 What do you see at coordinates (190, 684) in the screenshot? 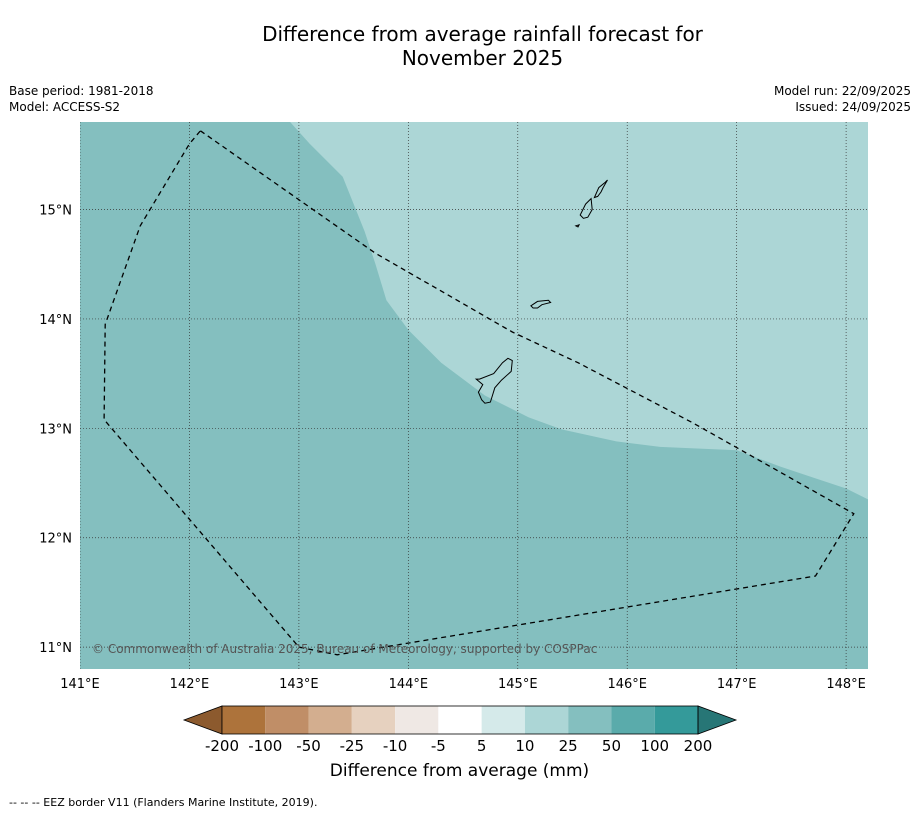
I see `lon-tick-label: 142°E` at bounding box center [190, 684].